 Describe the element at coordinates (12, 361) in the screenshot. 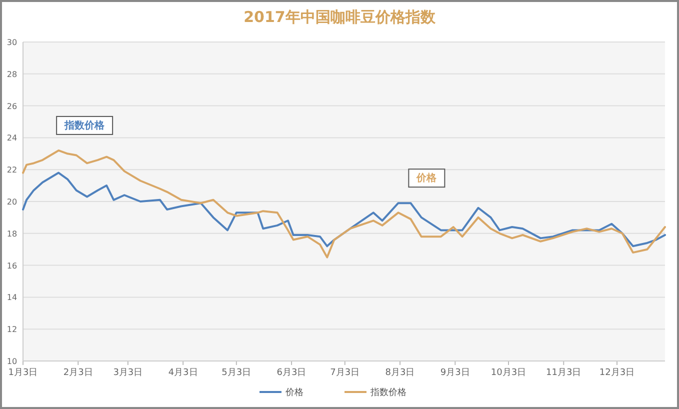

I see `y-tick-label: 10` at that location.